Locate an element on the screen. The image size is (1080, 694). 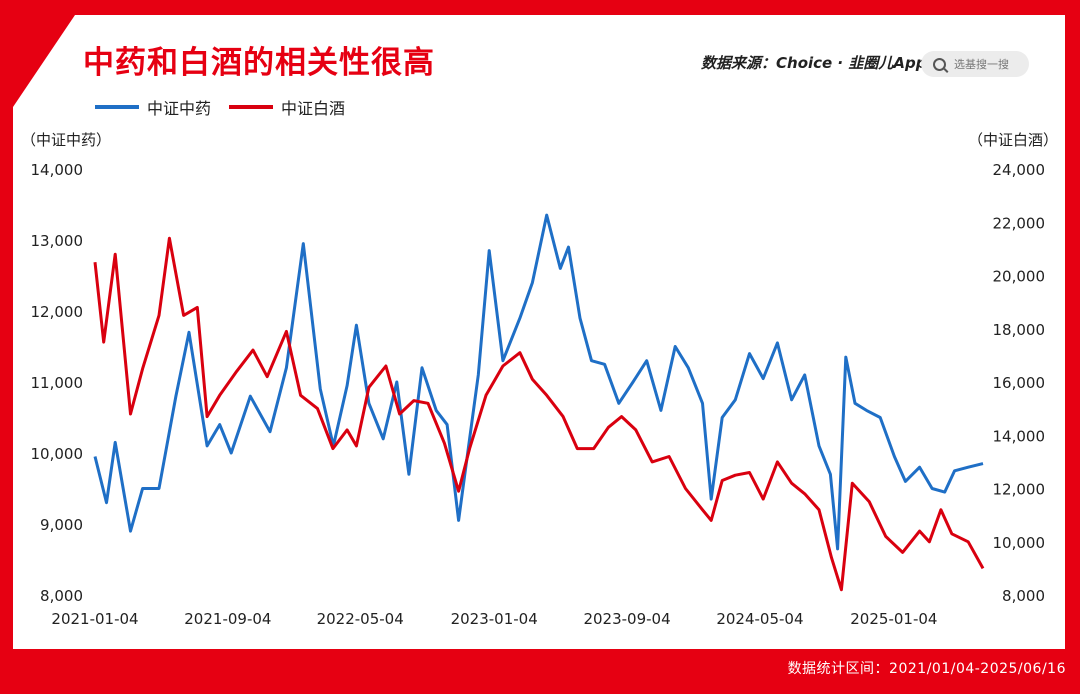
x-tick-label: 2023-01-04 is located at coordinates (494, 619).